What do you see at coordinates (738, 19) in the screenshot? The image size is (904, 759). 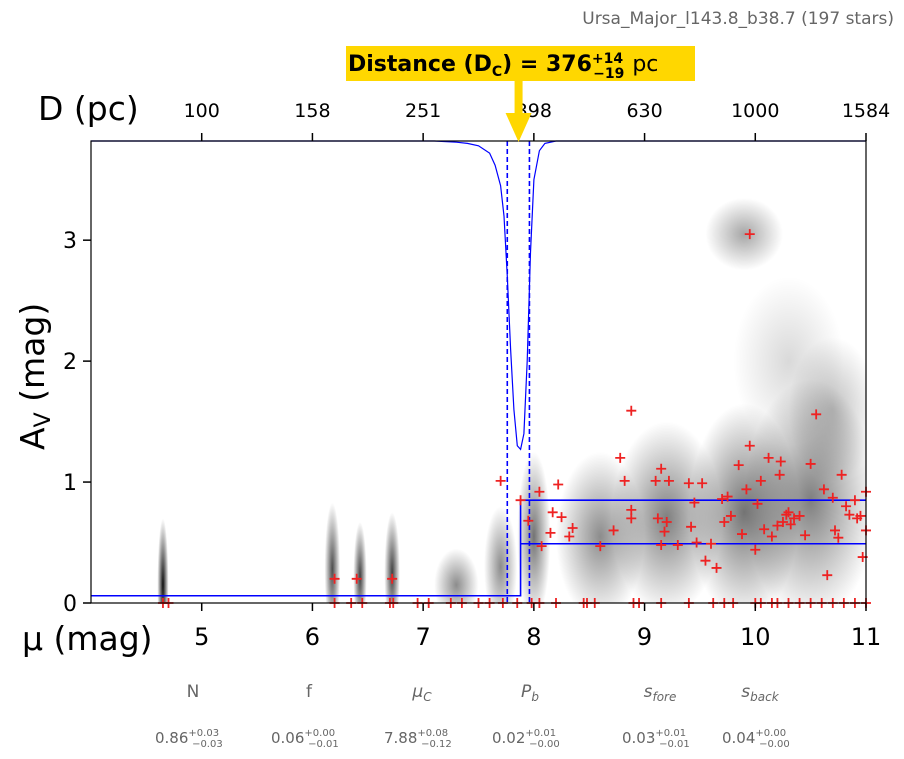 I see `chart-header: Ursa_Major_l143.8_b38.7 (197 stars)` at bounding box center [738, 19].